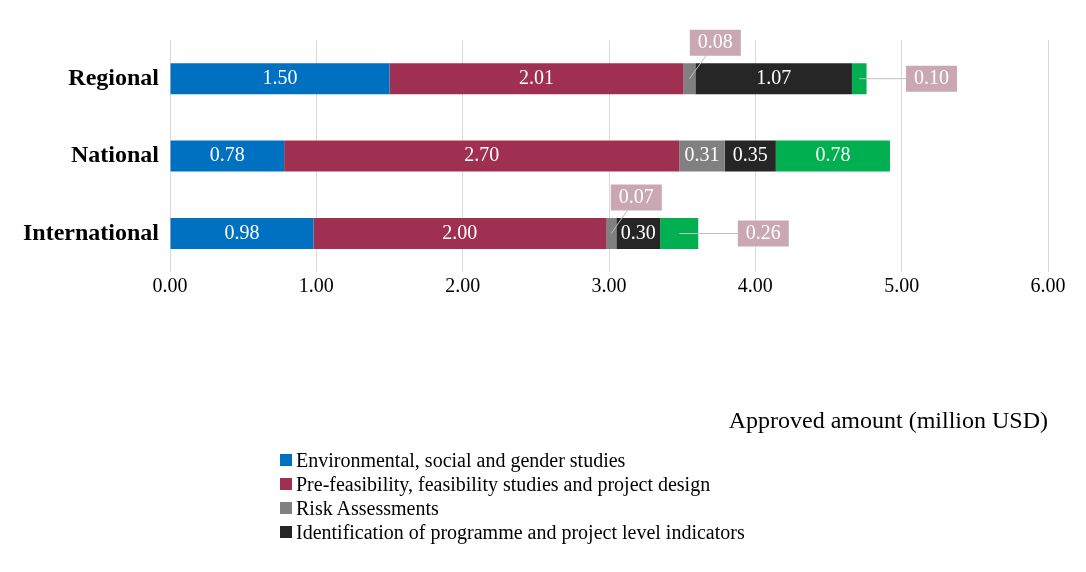 The width and height of the screenshot is (1086, 572). What do you see at coordinates (1048, 285) in the screenshot?
I see `x-tick-label: 6.00` at bounding box center [1048, 285].